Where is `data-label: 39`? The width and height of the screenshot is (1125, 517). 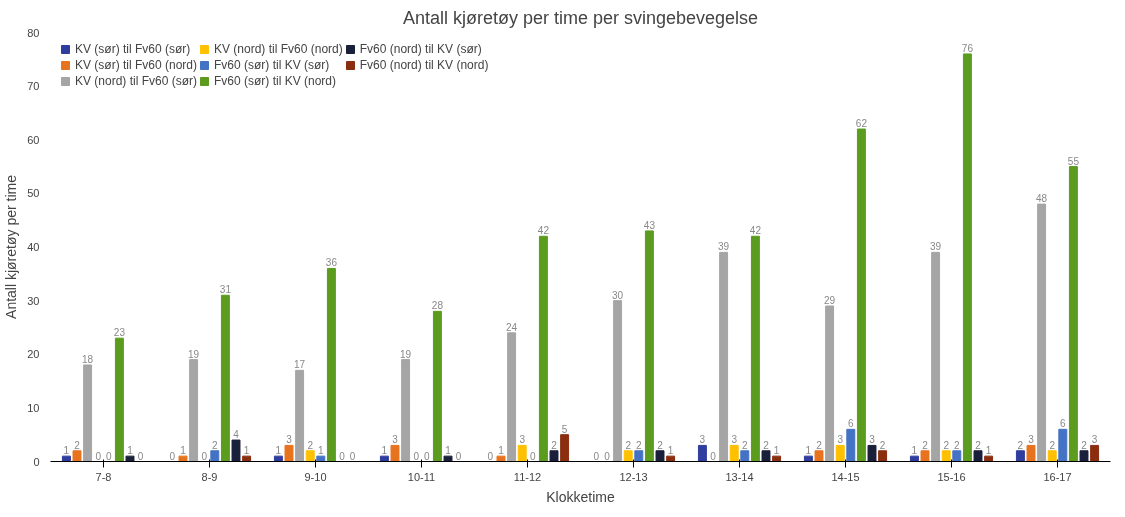 data-label: 39 is located at coordinates (936, 247).